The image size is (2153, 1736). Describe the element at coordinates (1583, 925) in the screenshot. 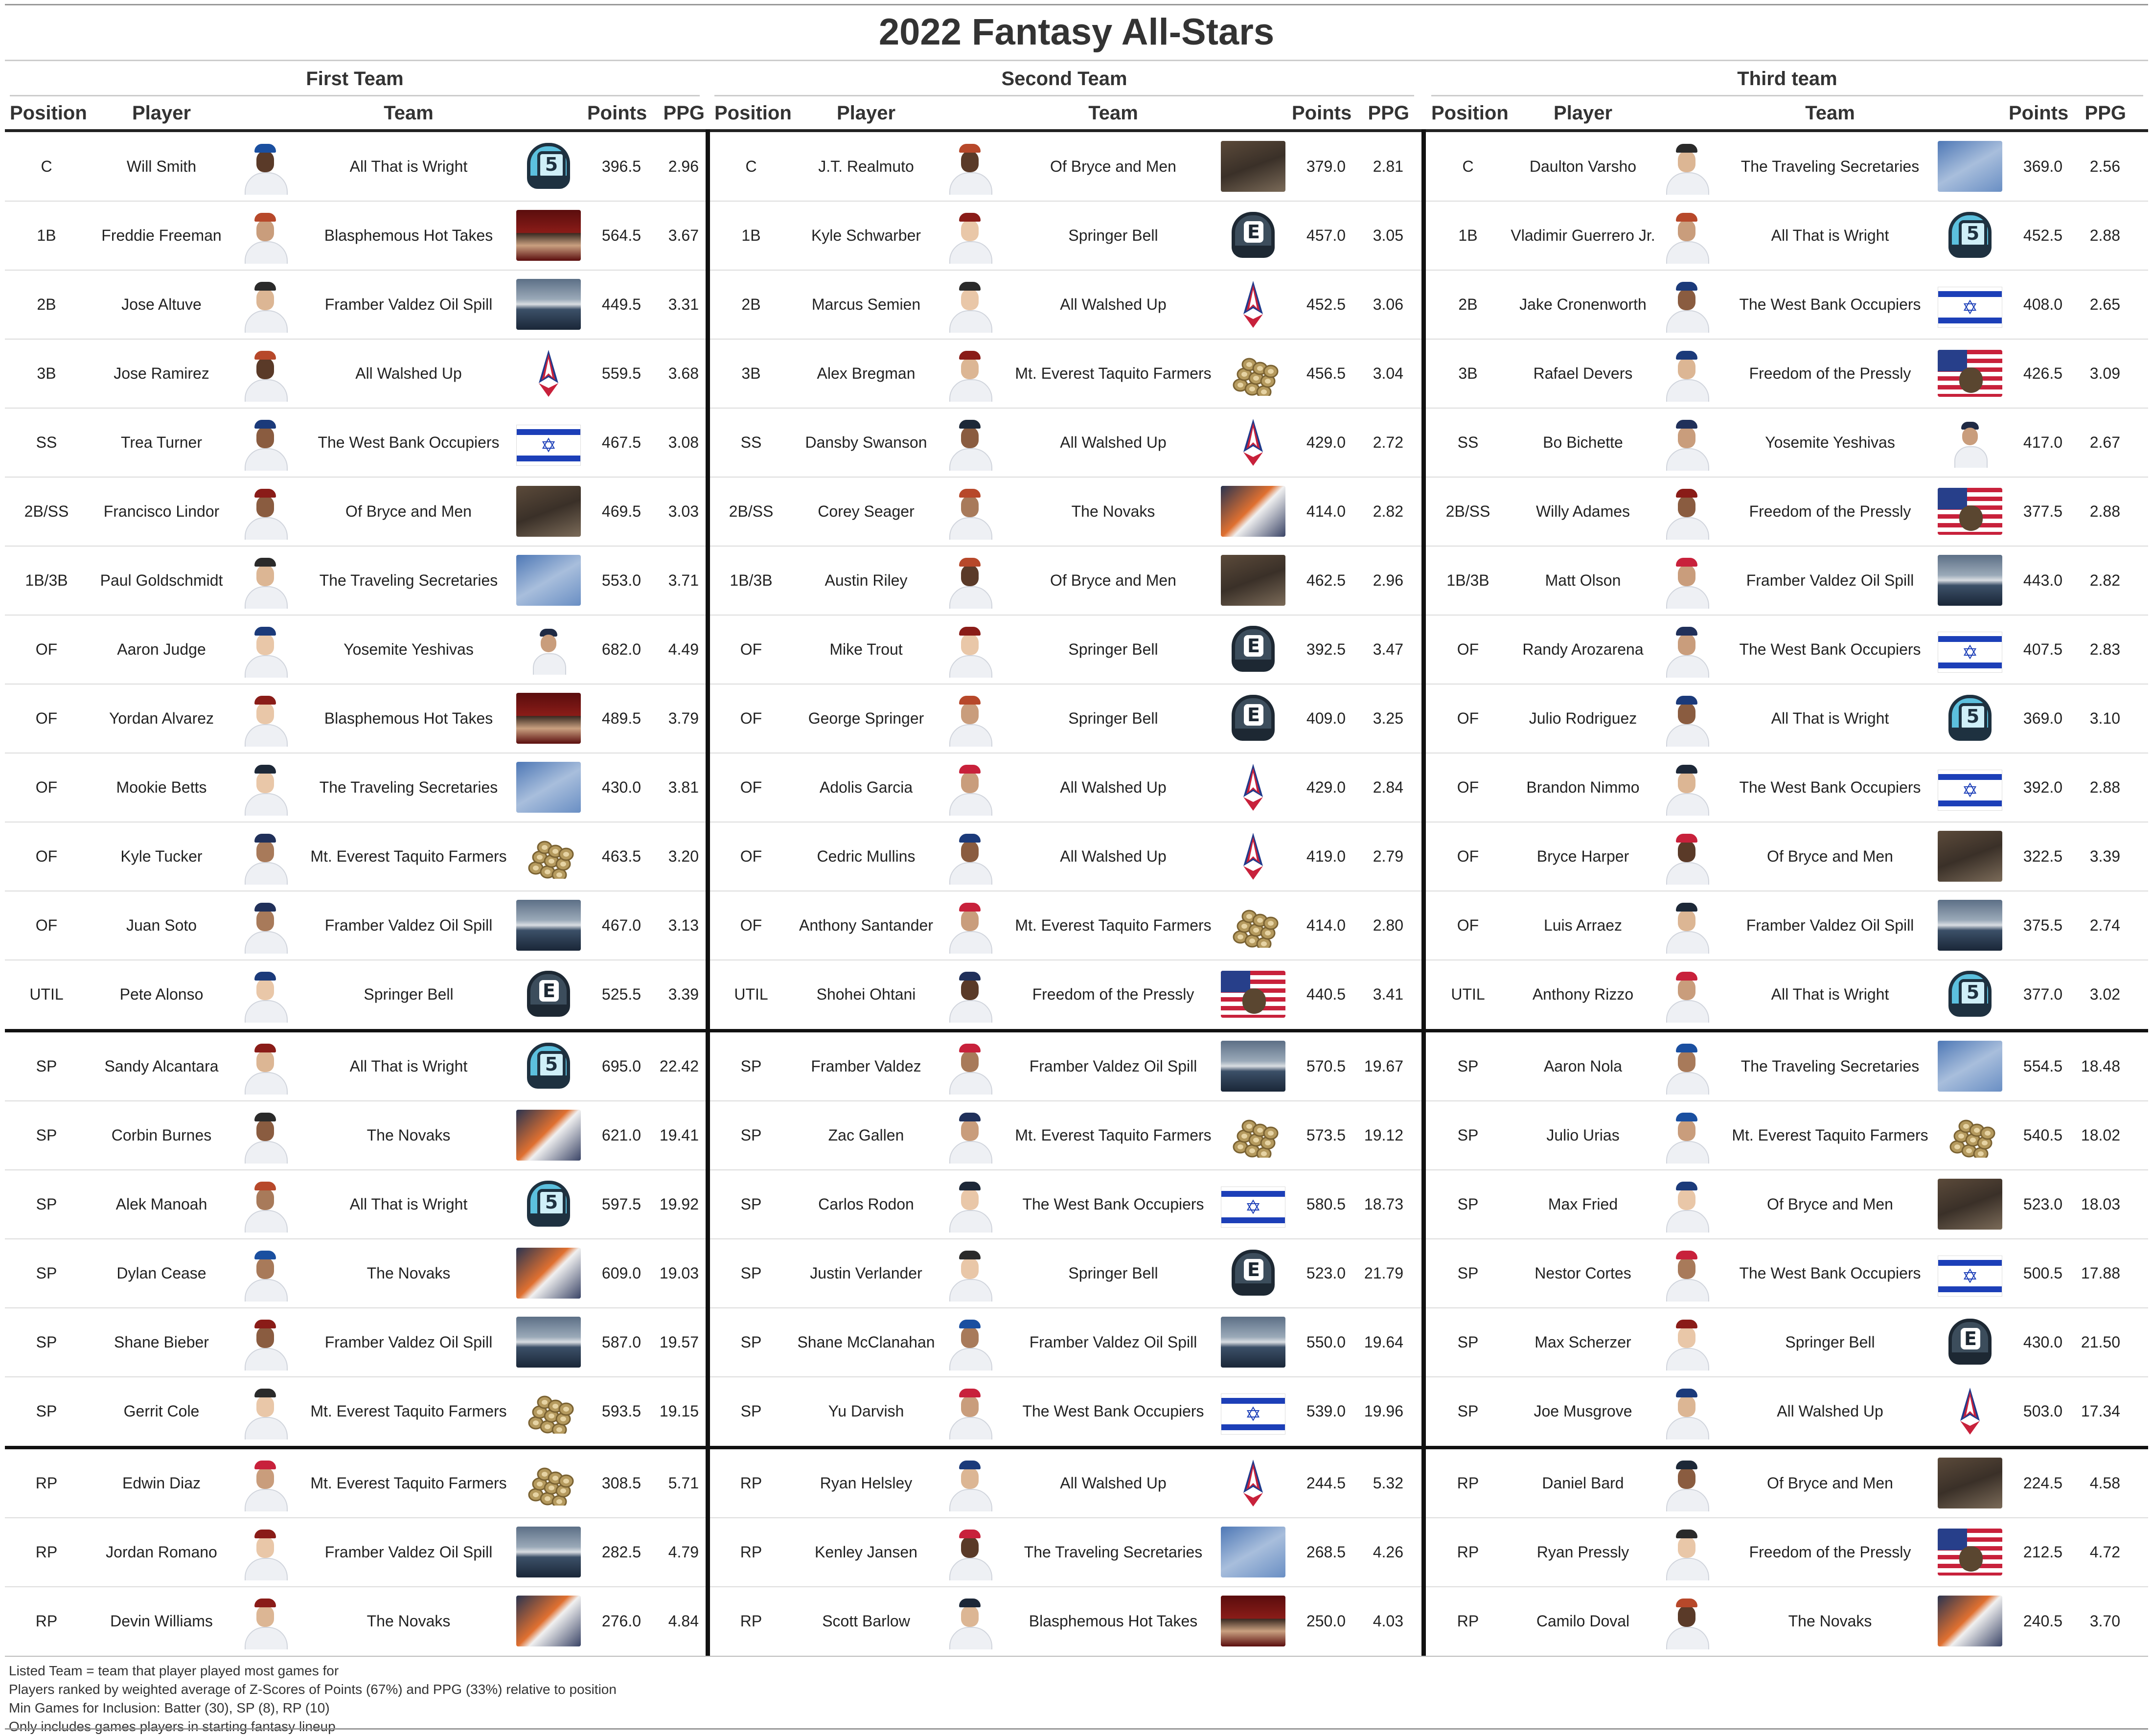

I see `player-name: Luis Arraez` at that location.